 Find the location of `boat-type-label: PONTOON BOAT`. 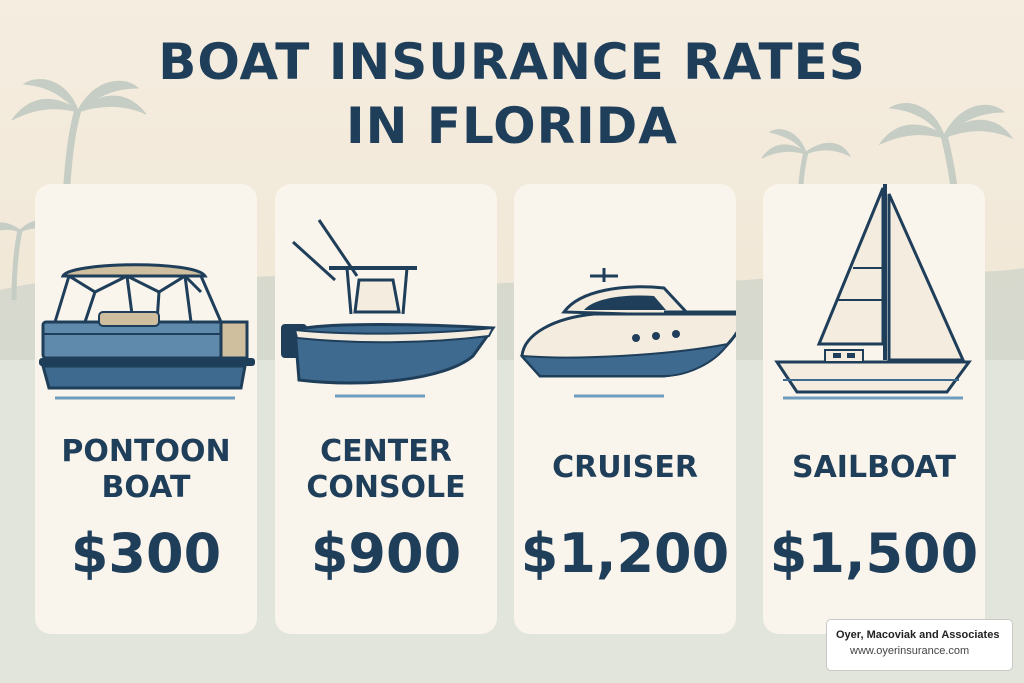

boat-type-label: PONTOON BOAT is located at coordinates (146, 470).